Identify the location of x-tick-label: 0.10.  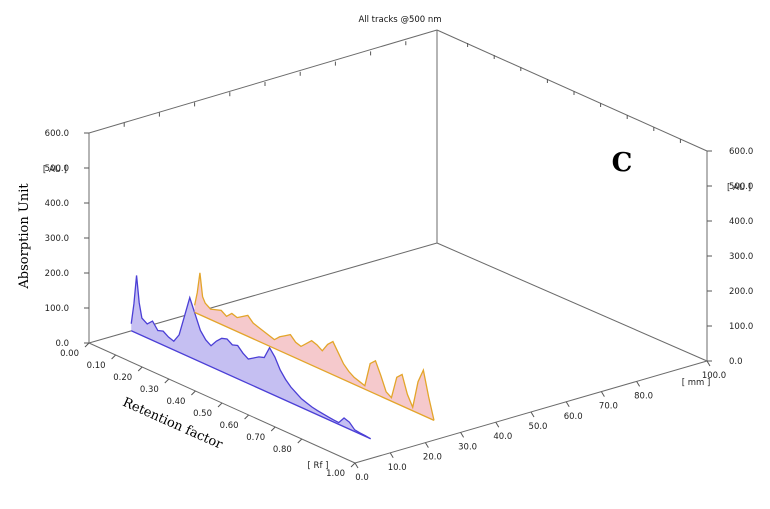
(96, 366).